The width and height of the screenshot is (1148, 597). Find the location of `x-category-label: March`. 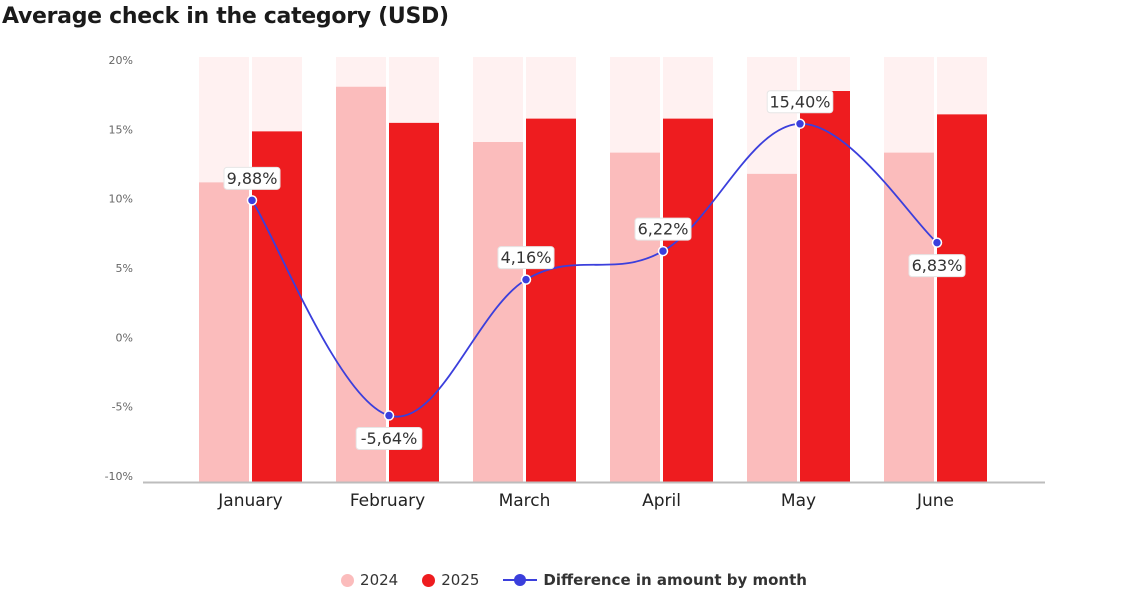

x-category-label: March is located at coordinates (525, 501).